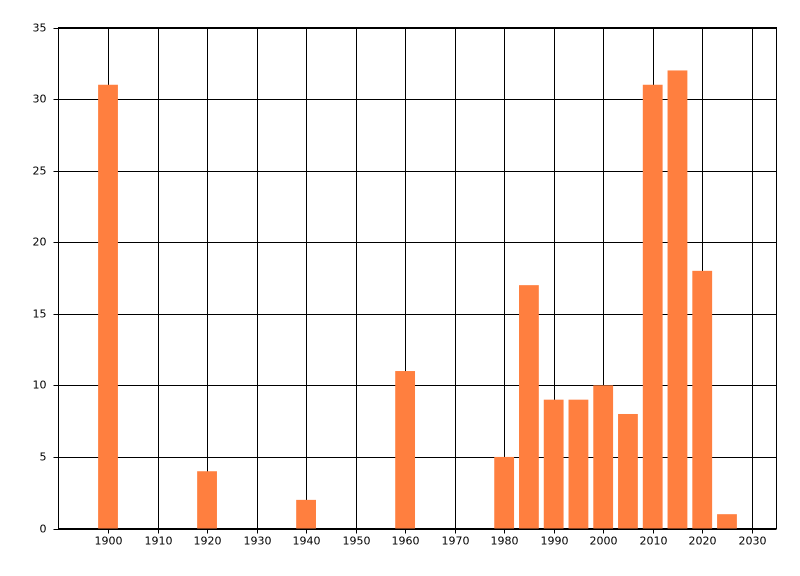  Describe the element at coordinates (555, 541) in the screenshot. I see `x-tick-label: 1990` at that location.